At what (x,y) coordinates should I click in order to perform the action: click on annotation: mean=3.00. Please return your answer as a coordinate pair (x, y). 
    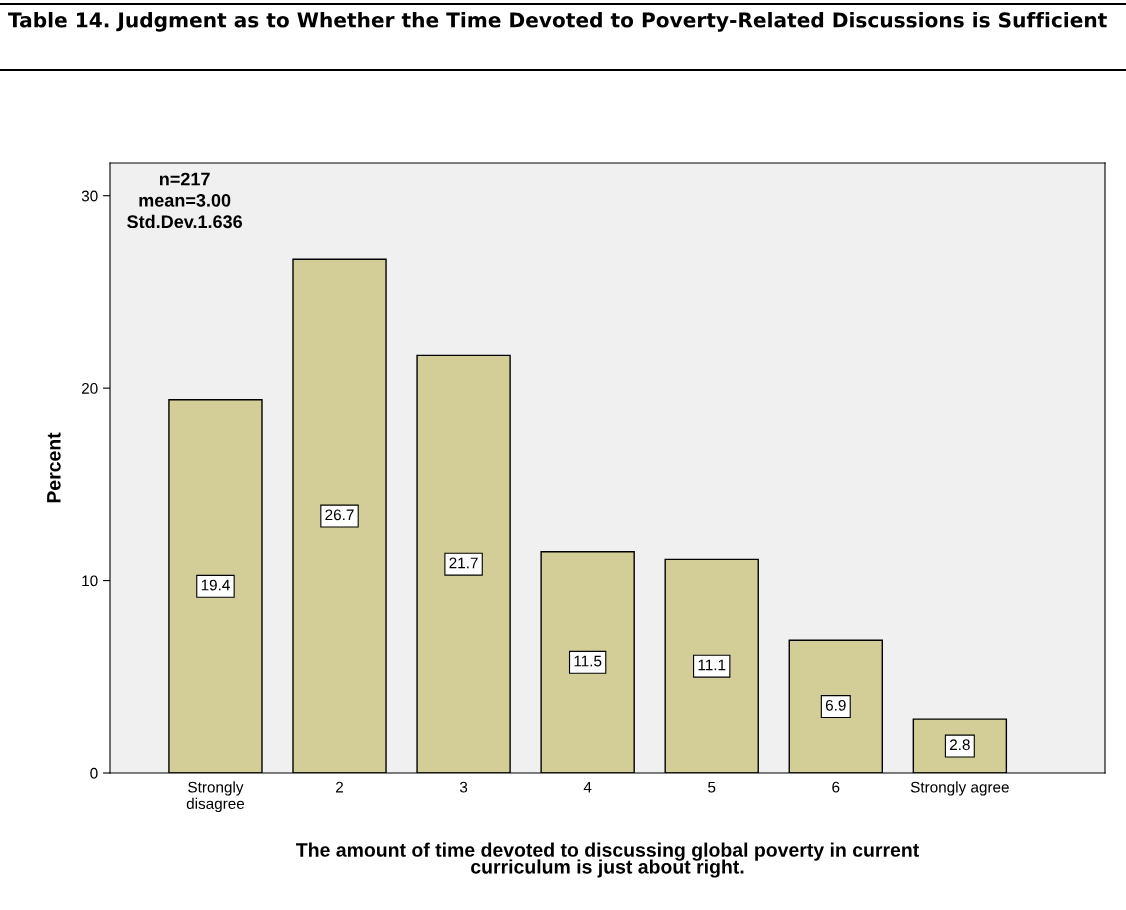
    Looking at the image, I should click on (185, 200).